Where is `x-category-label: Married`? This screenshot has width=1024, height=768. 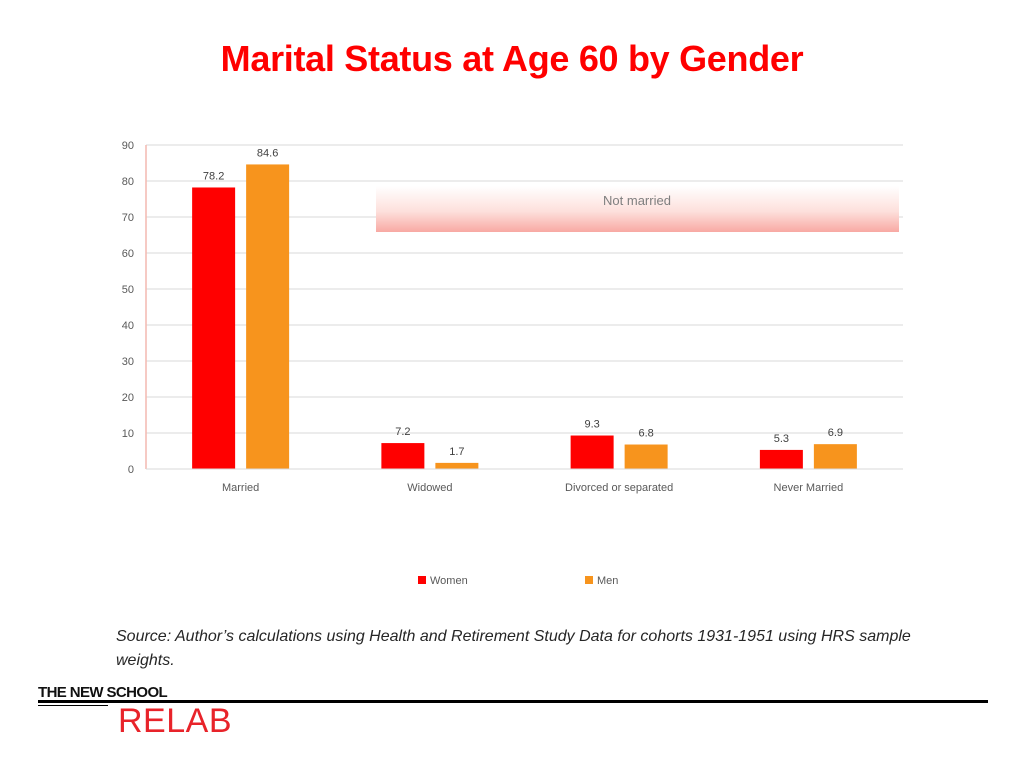 x-category-label: Married is located at coordinates (240, 488).